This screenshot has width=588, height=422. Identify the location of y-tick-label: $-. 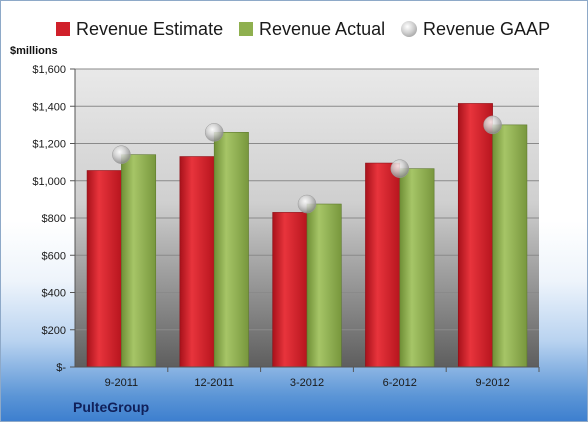
(61, 368).